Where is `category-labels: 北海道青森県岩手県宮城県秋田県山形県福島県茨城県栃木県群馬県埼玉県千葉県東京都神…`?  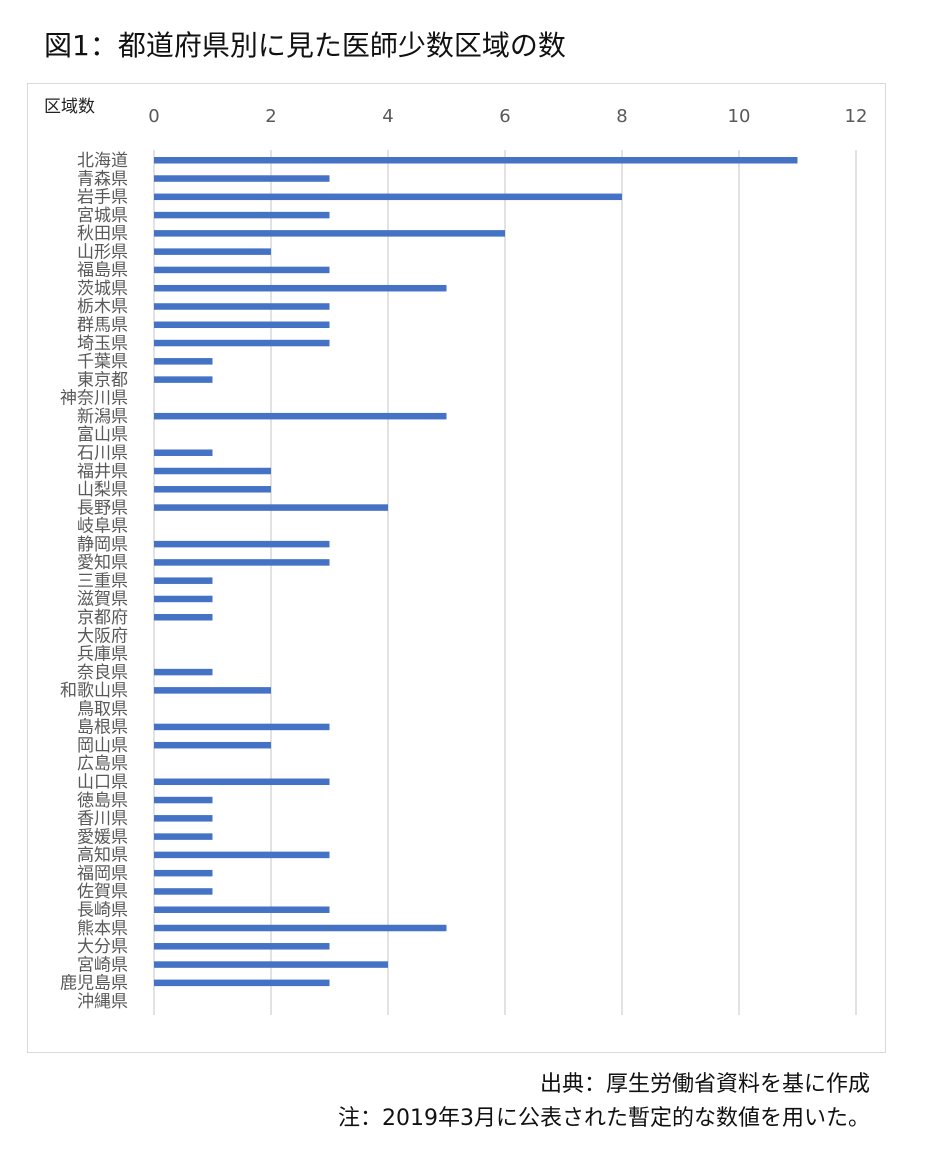
category-labels: 北海道青森県岩手県宮城県秋田県山形県福島県茨城県栃木県群馬県埼玉県千葉県東京都神… is located at coordinates (94, 581).